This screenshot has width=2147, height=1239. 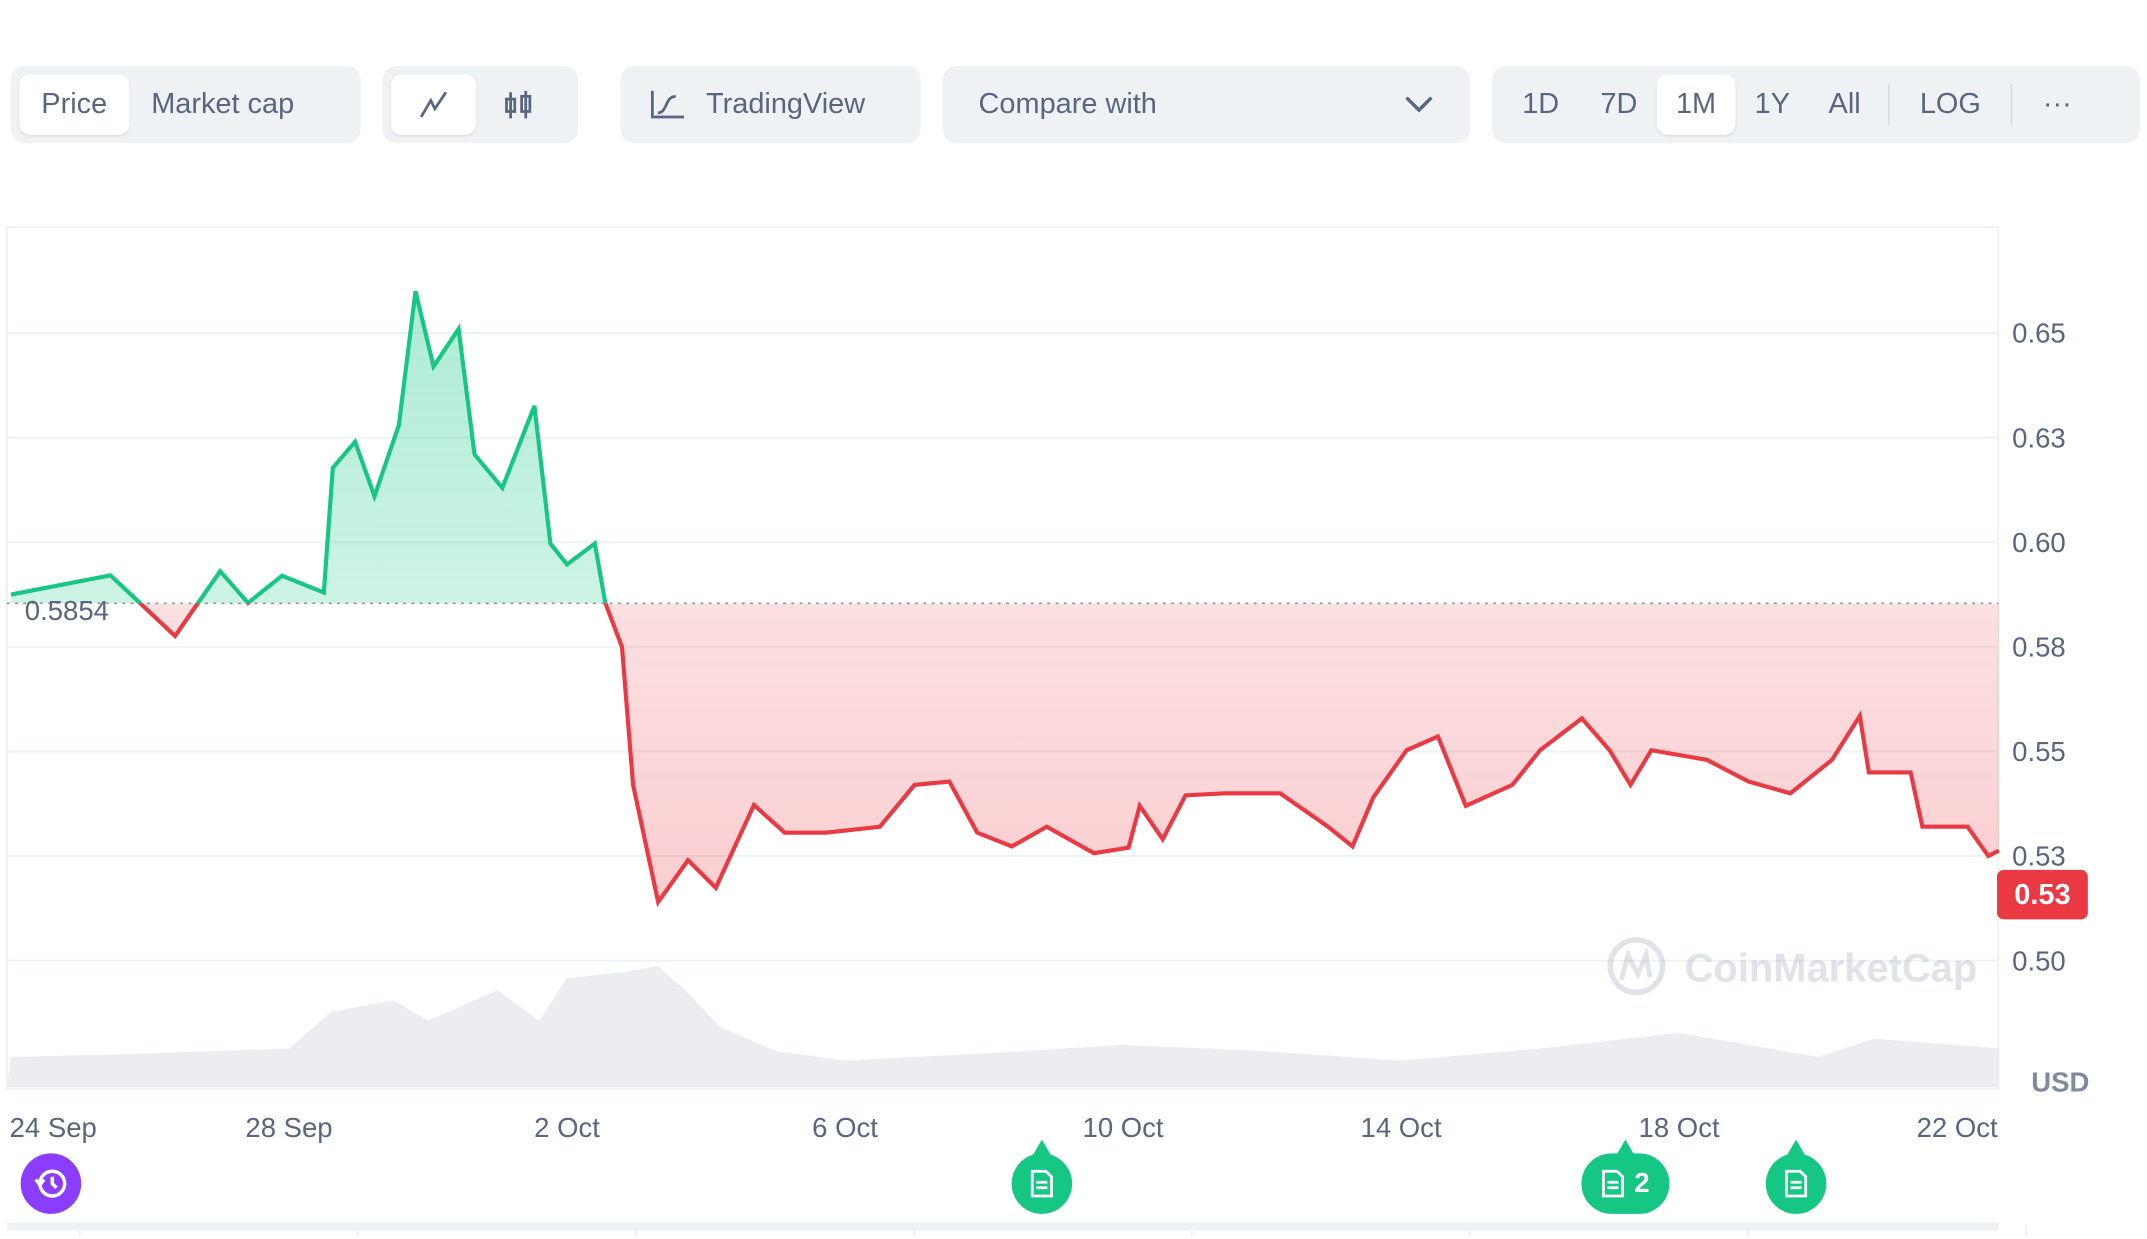 I want to click on line-chart-icon, so click(x=433, y=104).